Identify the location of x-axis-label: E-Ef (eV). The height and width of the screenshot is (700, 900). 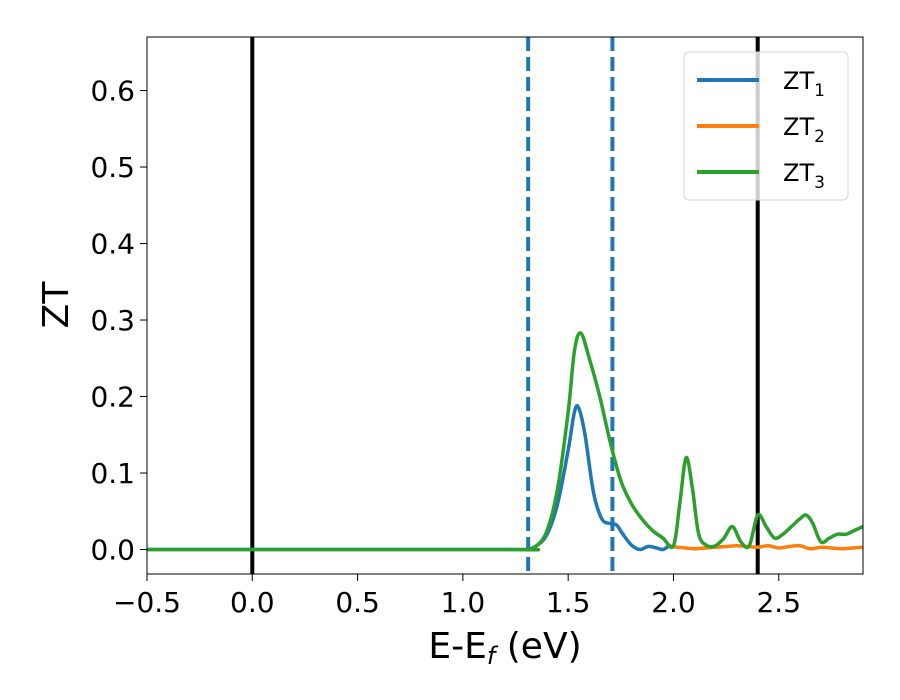
(504, 648).